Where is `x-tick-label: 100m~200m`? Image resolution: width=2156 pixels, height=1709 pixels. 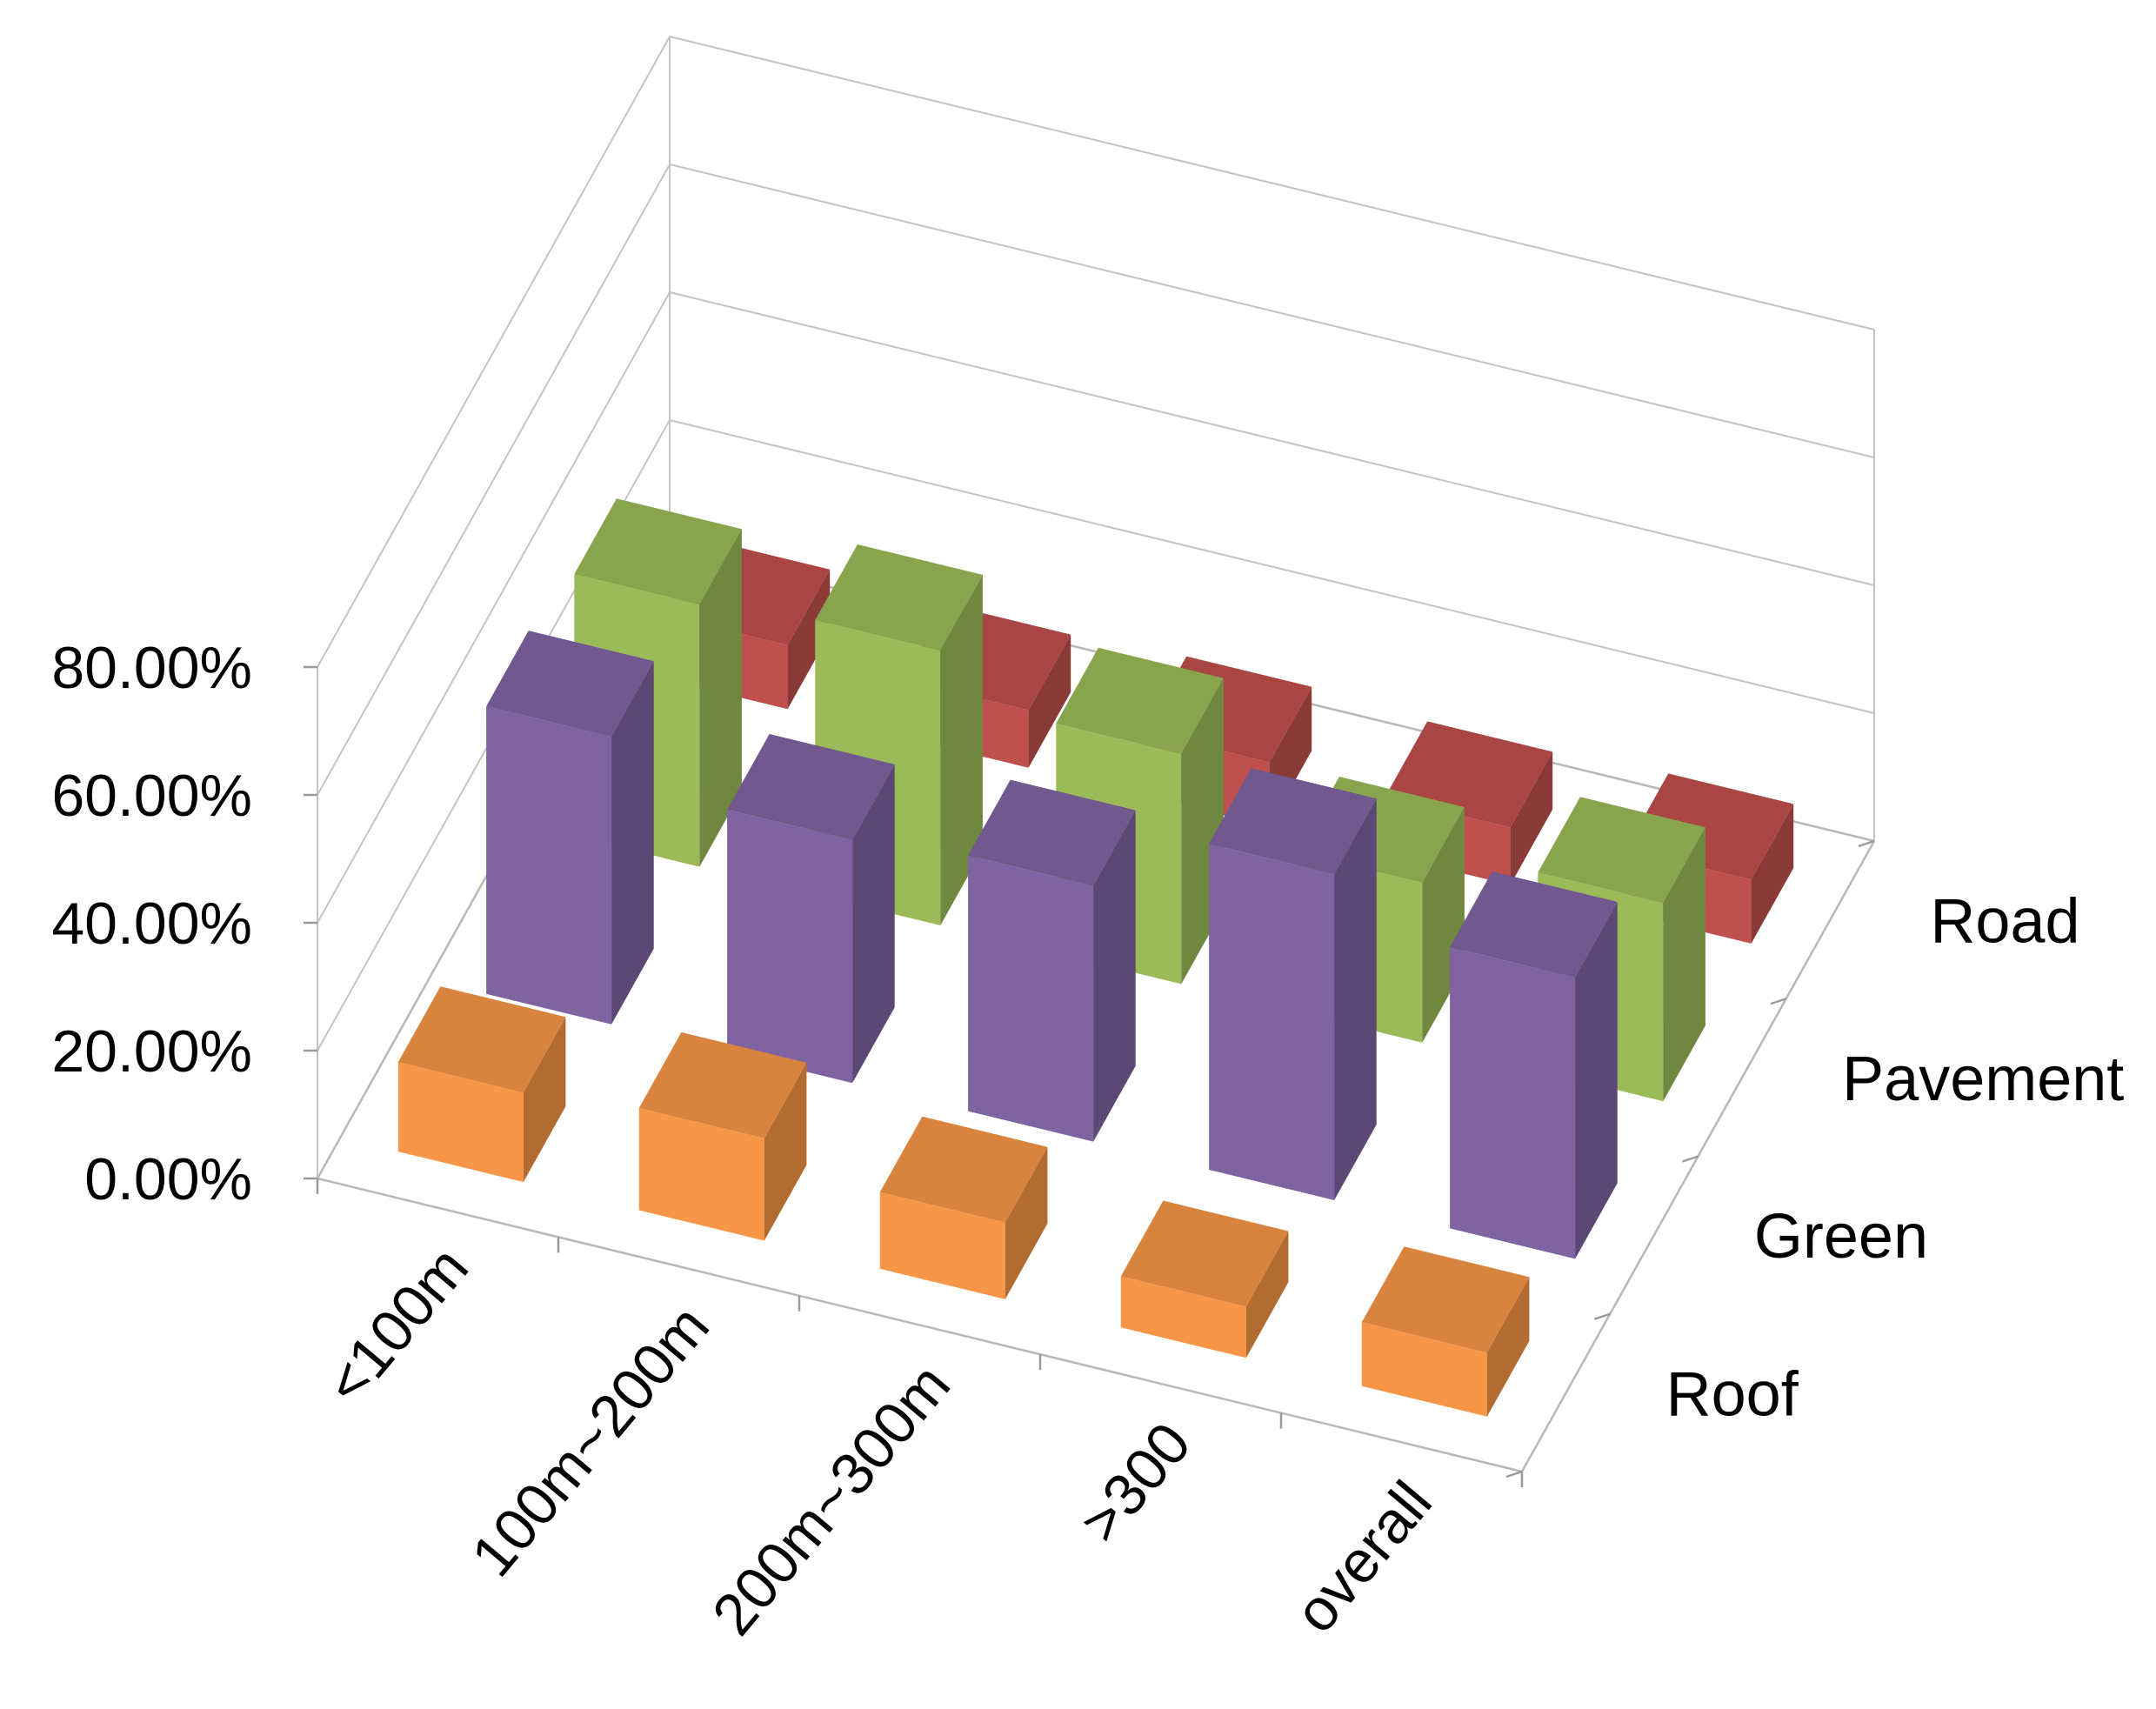 x-tick-label: 100m~200m is located at coordinates (590, 1441).